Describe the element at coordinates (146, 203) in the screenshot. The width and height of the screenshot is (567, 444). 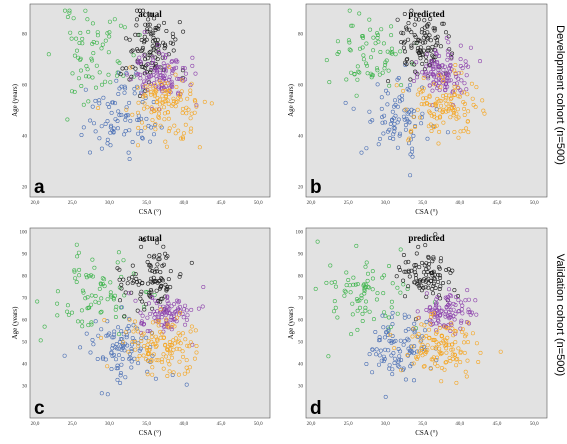
I see `x-tick-label: 35,0` at that location.